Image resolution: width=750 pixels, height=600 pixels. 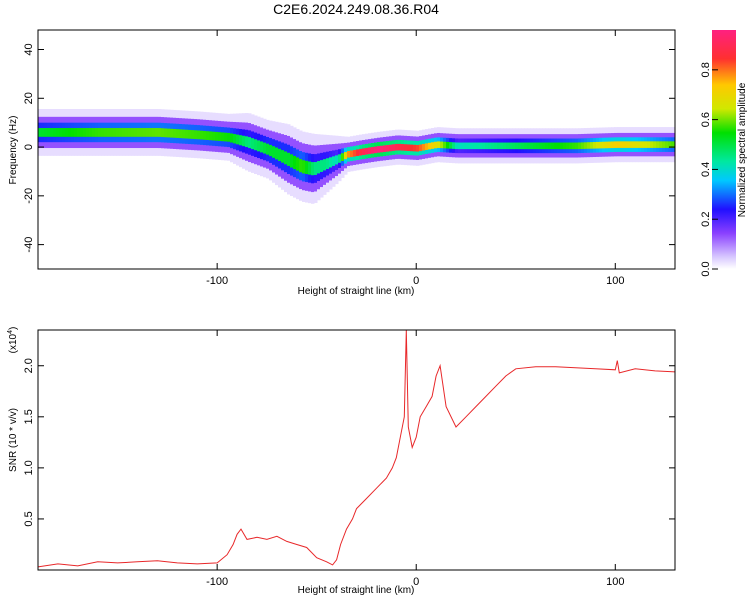 I want to click on y-tick-label: 40, so click(x=29, y=49).